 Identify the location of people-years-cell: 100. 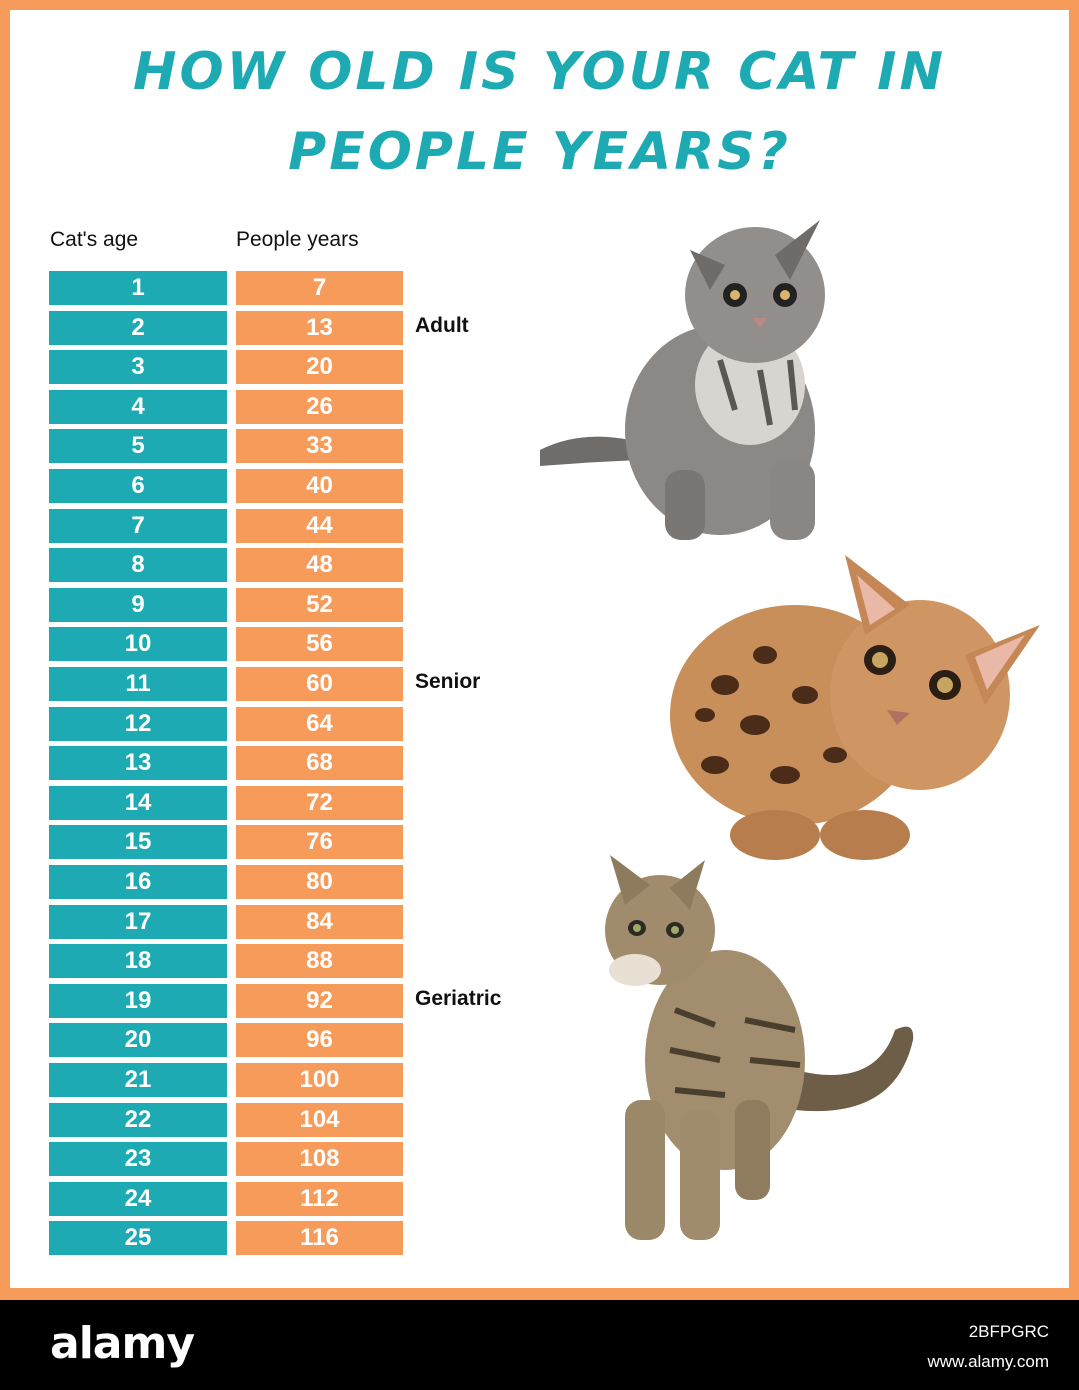
(319, 1080).